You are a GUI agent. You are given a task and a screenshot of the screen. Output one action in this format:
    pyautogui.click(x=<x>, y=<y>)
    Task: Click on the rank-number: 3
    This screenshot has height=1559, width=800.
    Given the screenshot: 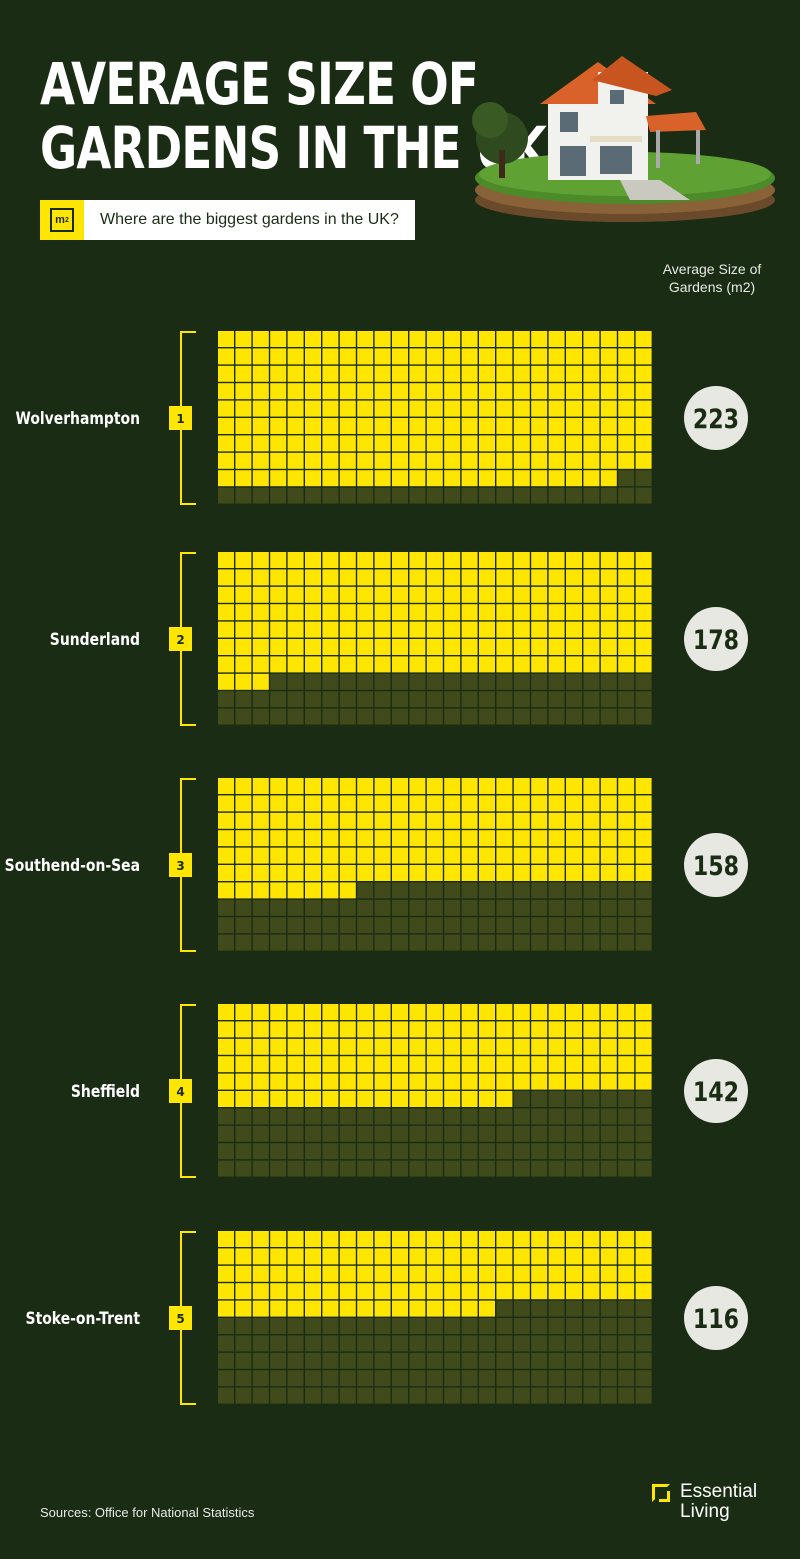 What is the action you would take?
    pyautogui.click(x=180, y=866)
    